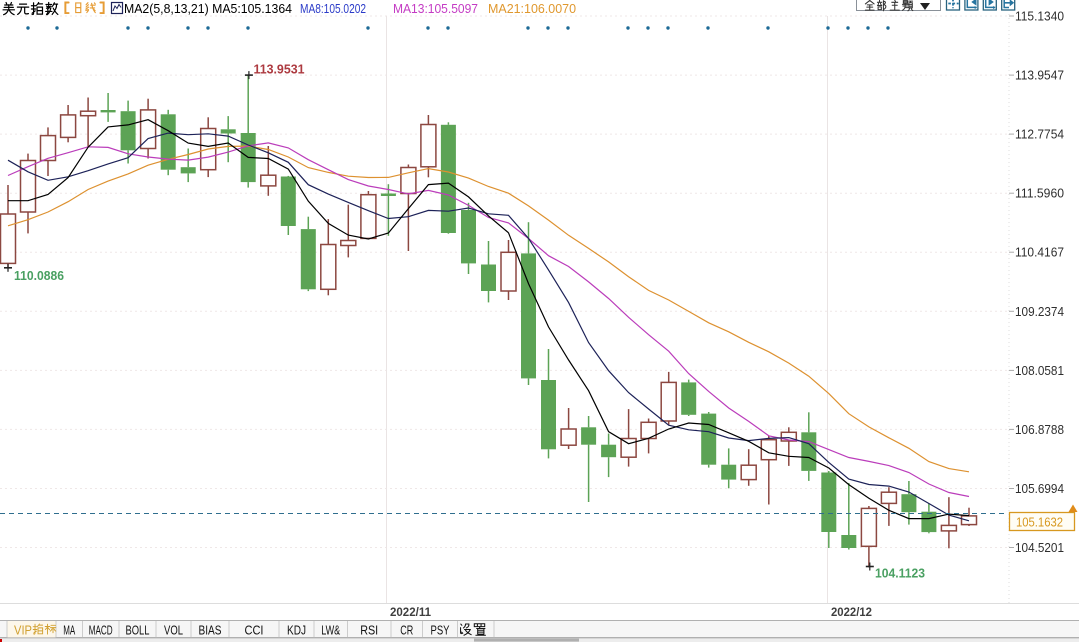 The height and width of the screenshot is (642, 1079). What do you see at coordinates (900, 573) in the screenshot?
I see `svg-text: 104.1123` at bounding box center [900, 573].